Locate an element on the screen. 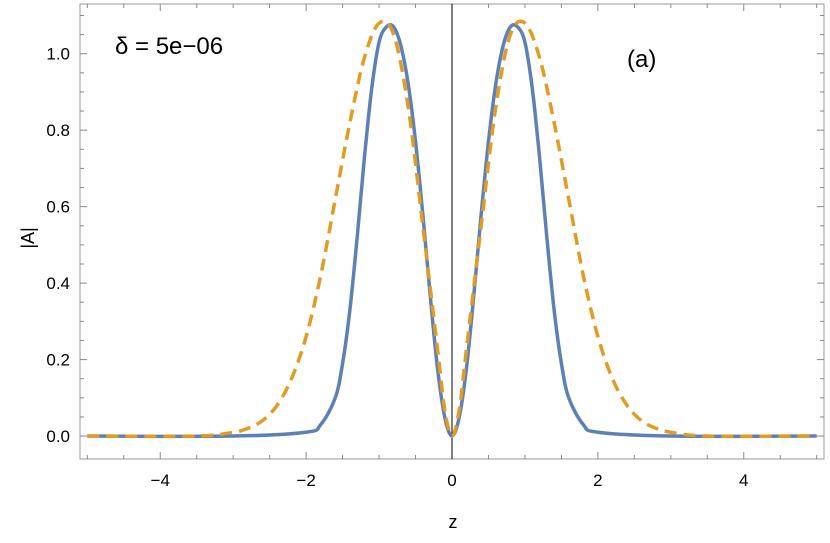 Image resolution: width=830 pixels, height=543 pixels. panel-label: (a) is located at coordinates (641, 59).